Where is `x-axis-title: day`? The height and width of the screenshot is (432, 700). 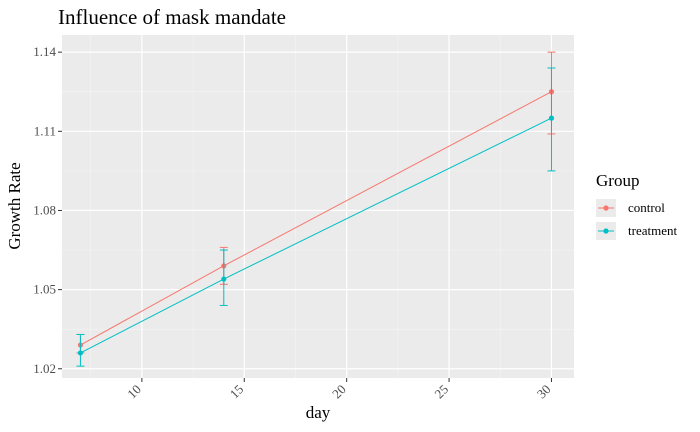 x-axis-title: day is located at coordinates (318, 412).